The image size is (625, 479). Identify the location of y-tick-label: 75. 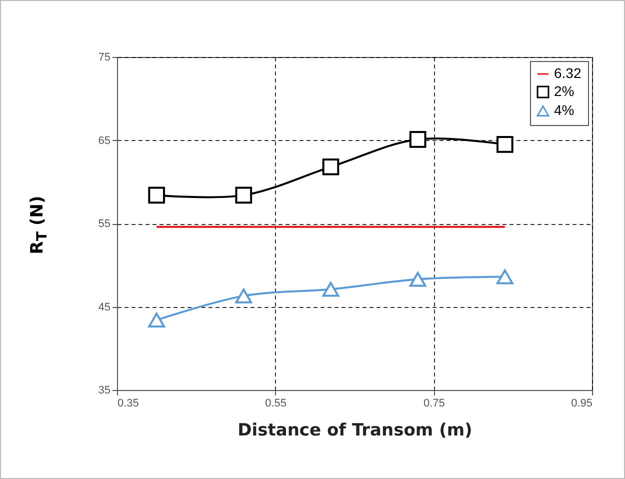
(104, 58).